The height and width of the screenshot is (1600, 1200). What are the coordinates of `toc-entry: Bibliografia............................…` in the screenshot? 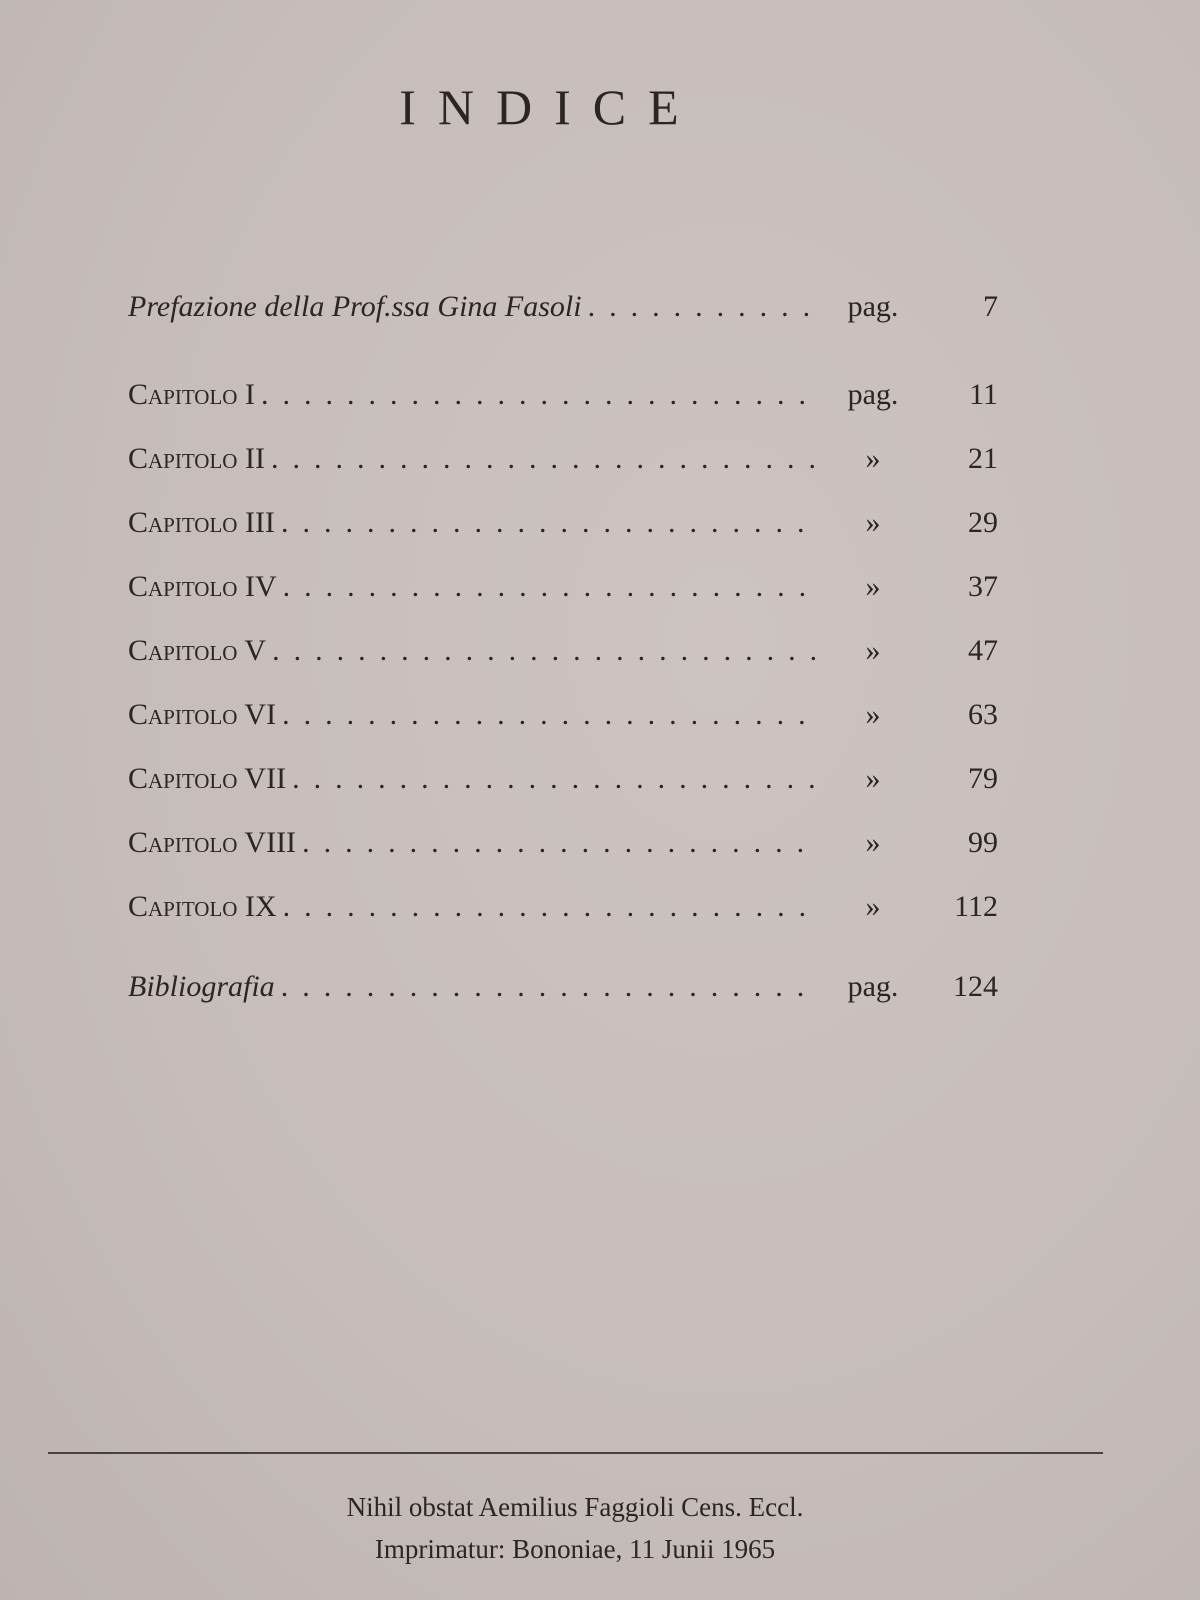 It's located at (563, 982).